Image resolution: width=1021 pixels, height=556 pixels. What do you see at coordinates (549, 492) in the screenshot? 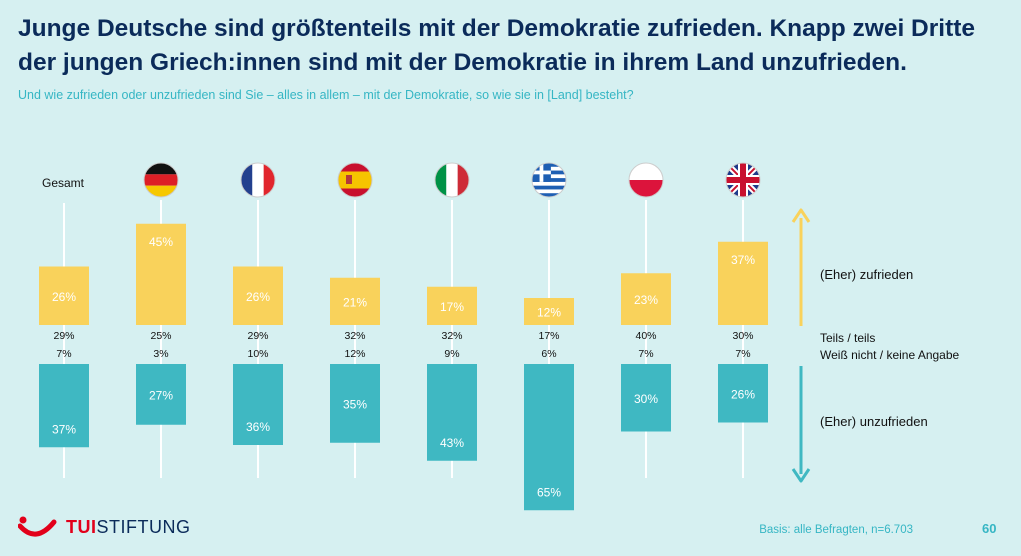
I see `label-unzufrieden: 65%` at bounding box center [549, 492].